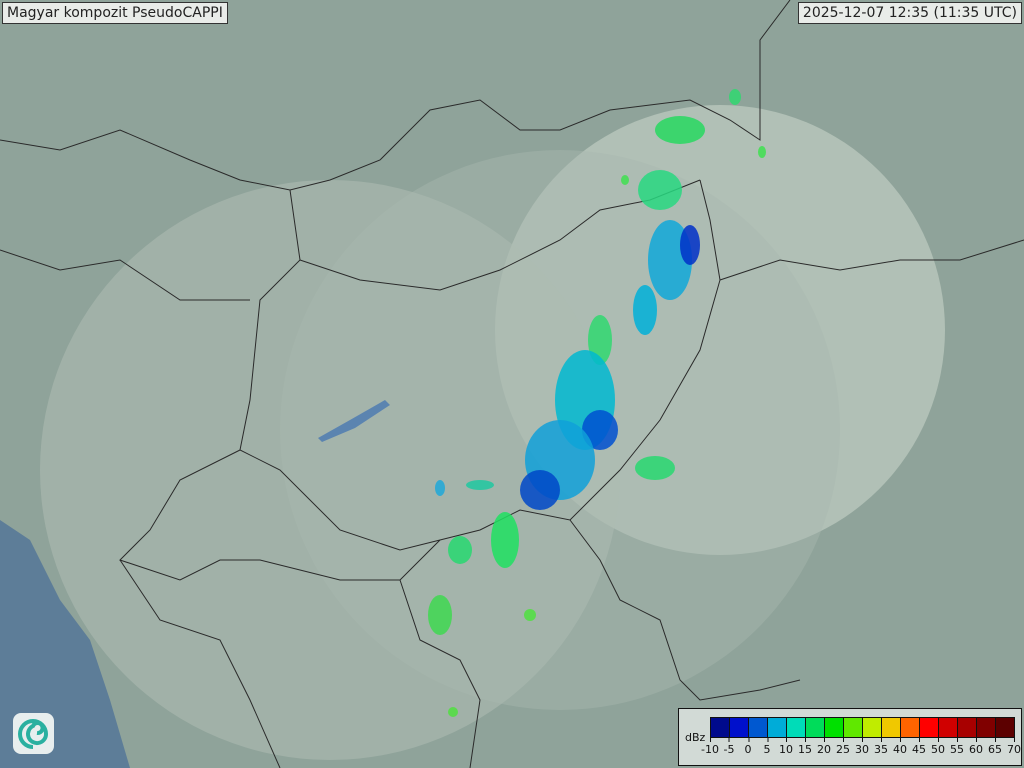  Describe the element at coordinates (729, 746) in the screenshot. I see `legend-tick-label: -5` at that location.